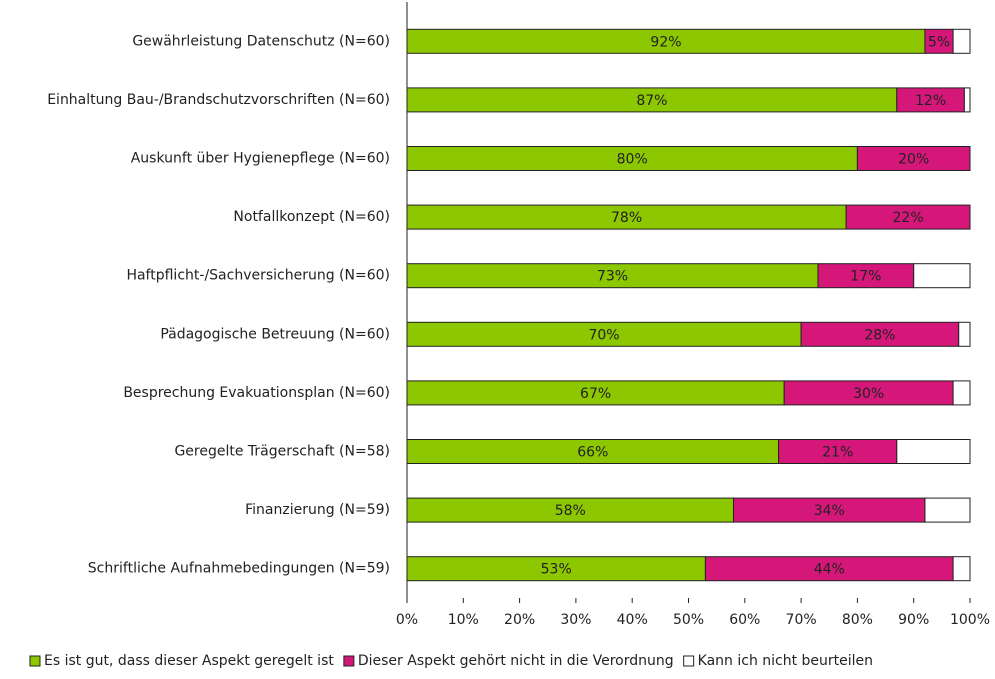 The image size is (995, 679). Describe the element at coordinates (256, 393) in the screenshot. I see `y-tick-label: Besprechung Evakuationsplan (N=60)` at that location.